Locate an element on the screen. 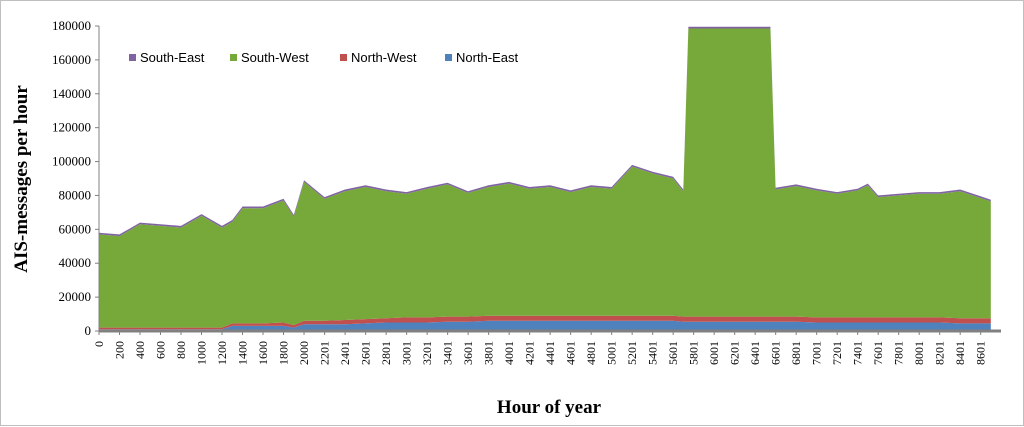  x-tick-label: 1800 is located at coordinates (284, 353).